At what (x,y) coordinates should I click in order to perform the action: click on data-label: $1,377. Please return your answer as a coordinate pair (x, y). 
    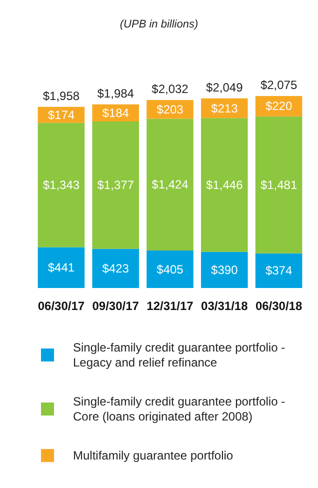
    Looking at the image, I should click on (115, 185).